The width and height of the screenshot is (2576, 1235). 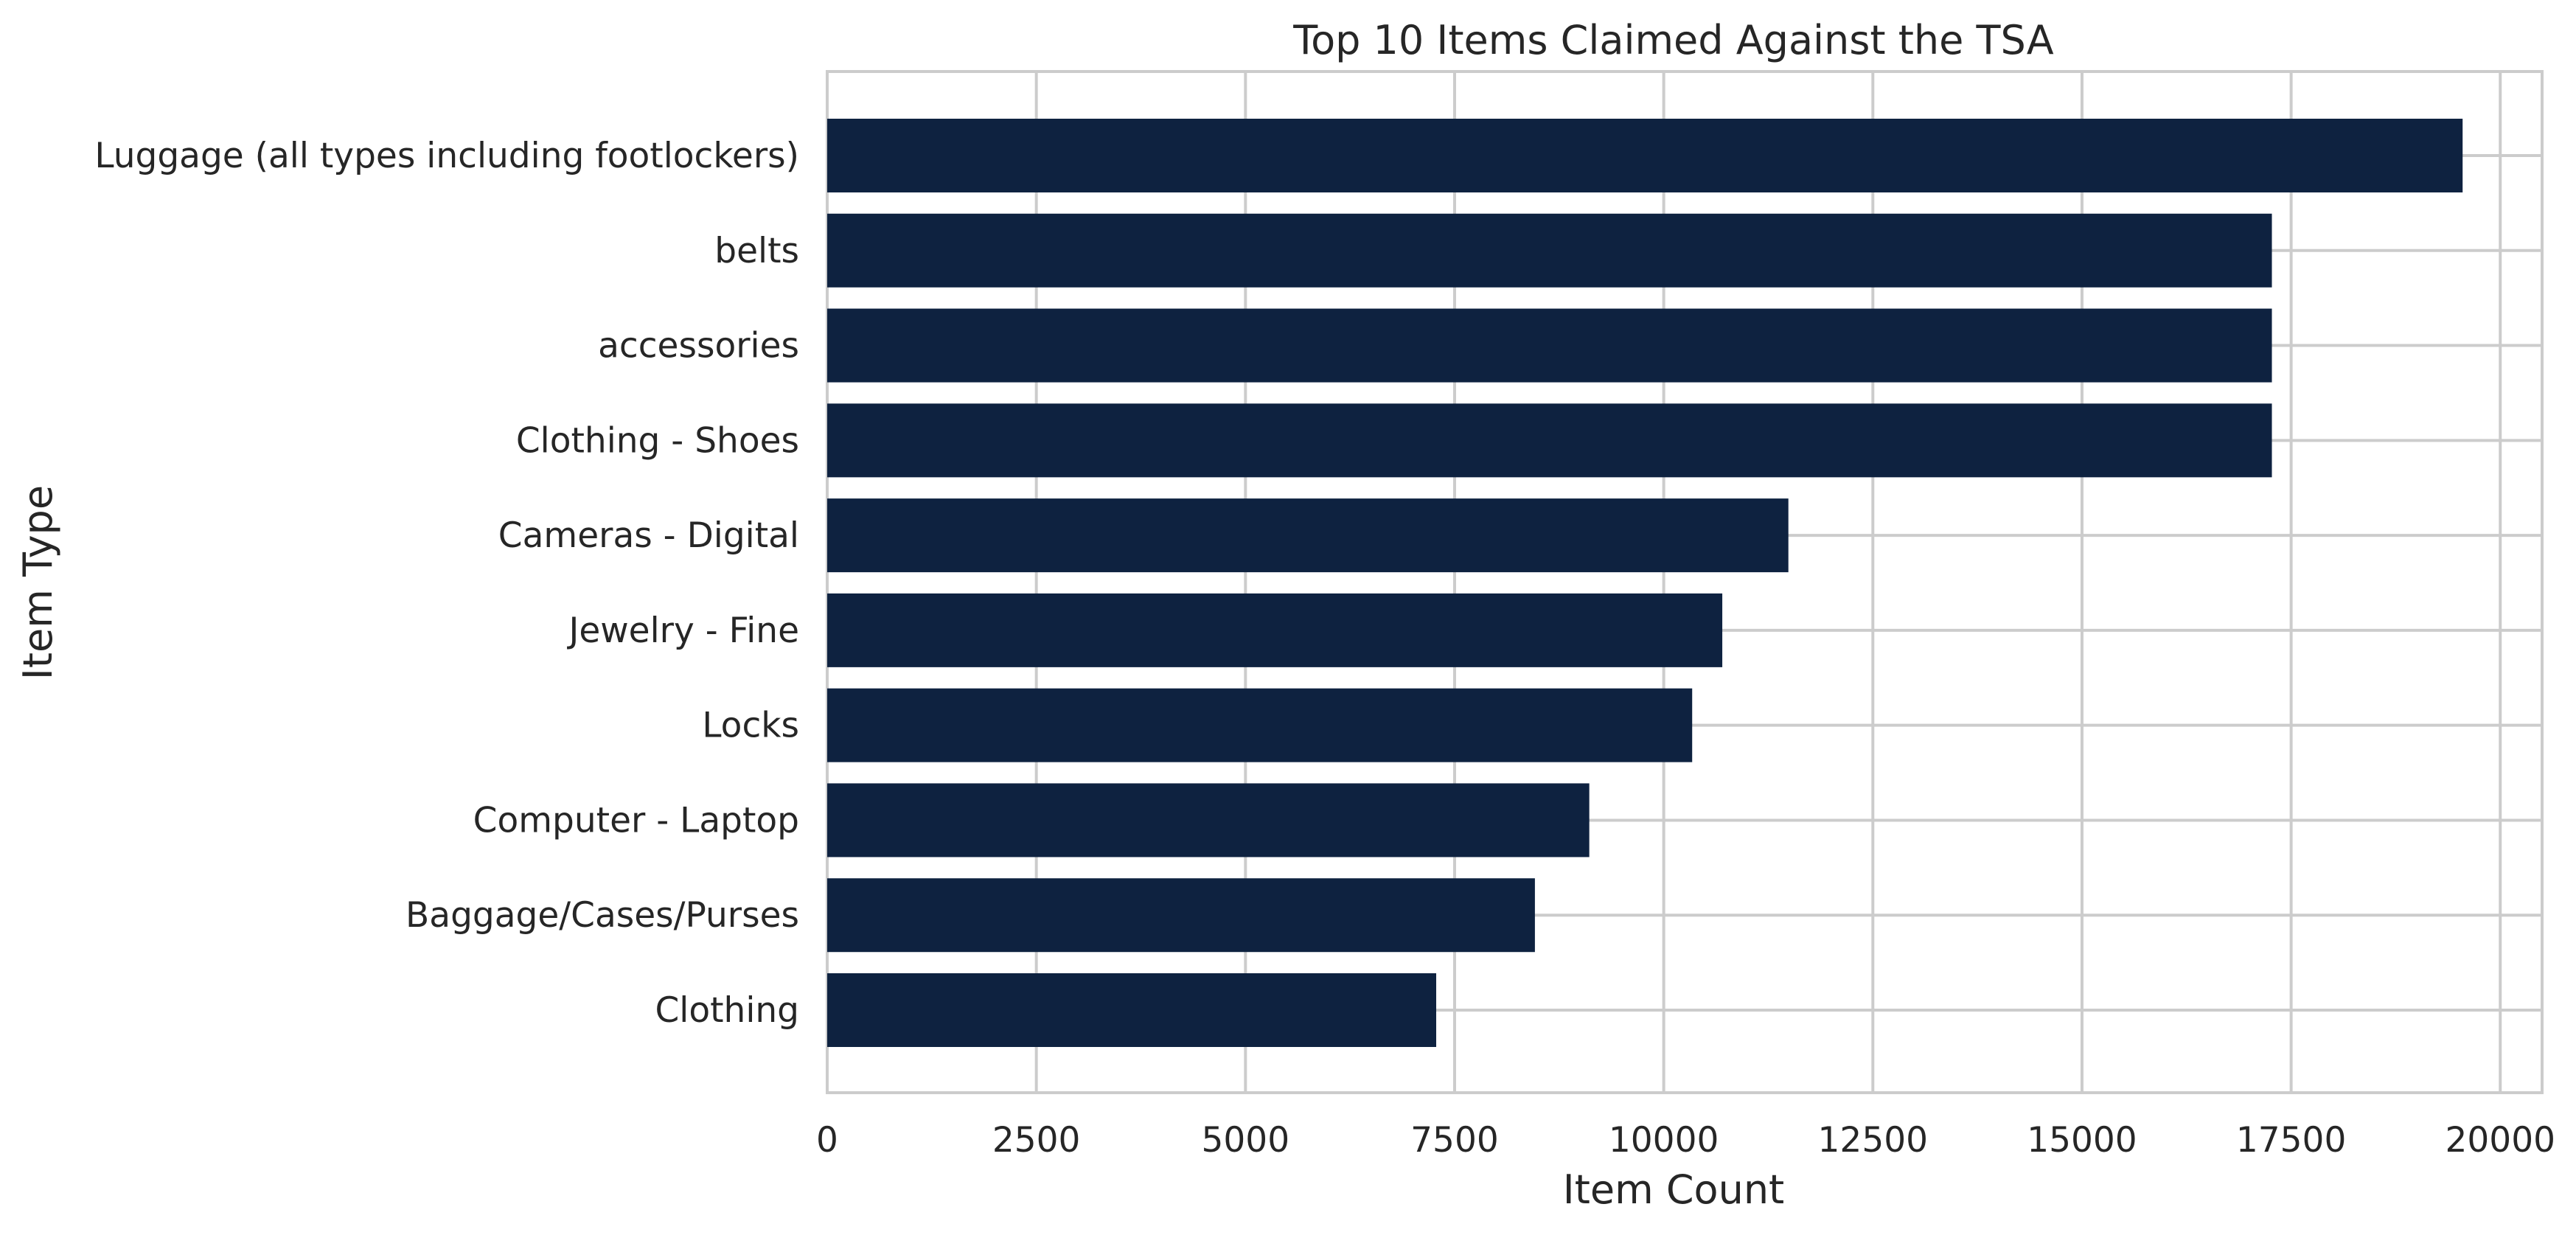 I want to click on y-tick-label: belts, so click(x=757, y=251).